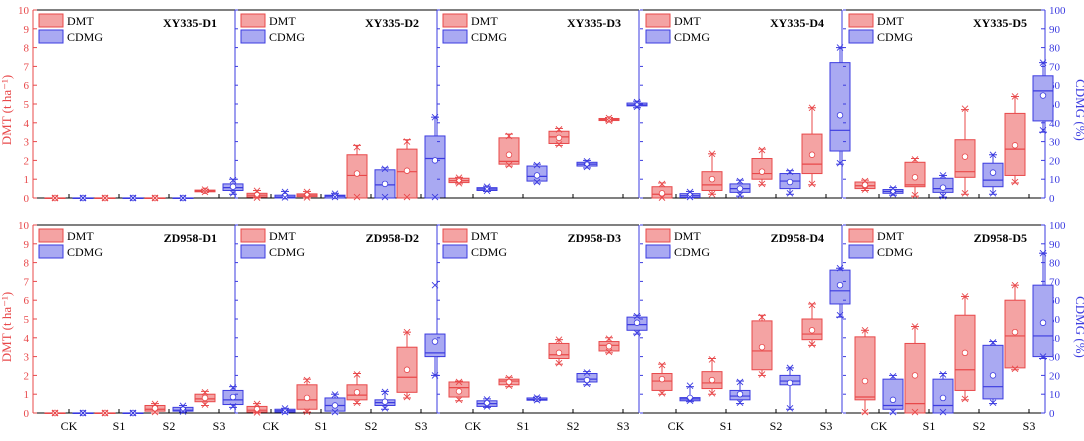  What do you see at coordinates (27, 245) in the screenshot?
I see `left-tick-label: 9` at bounding box center [27, 245].